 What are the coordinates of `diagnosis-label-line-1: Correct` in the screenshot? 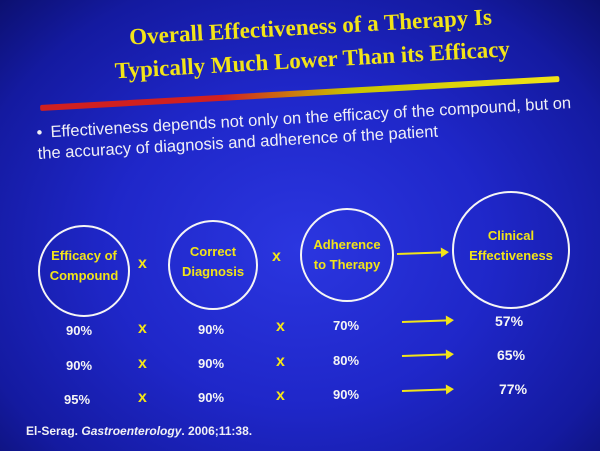 It's located at (213, 251).